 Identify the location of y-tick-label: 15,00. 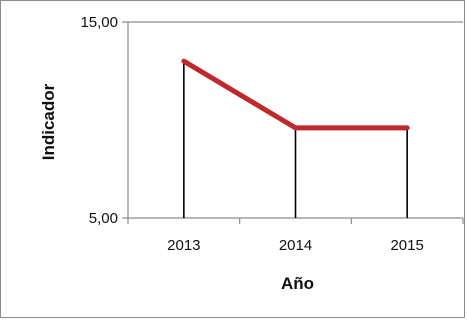
(99, 22).